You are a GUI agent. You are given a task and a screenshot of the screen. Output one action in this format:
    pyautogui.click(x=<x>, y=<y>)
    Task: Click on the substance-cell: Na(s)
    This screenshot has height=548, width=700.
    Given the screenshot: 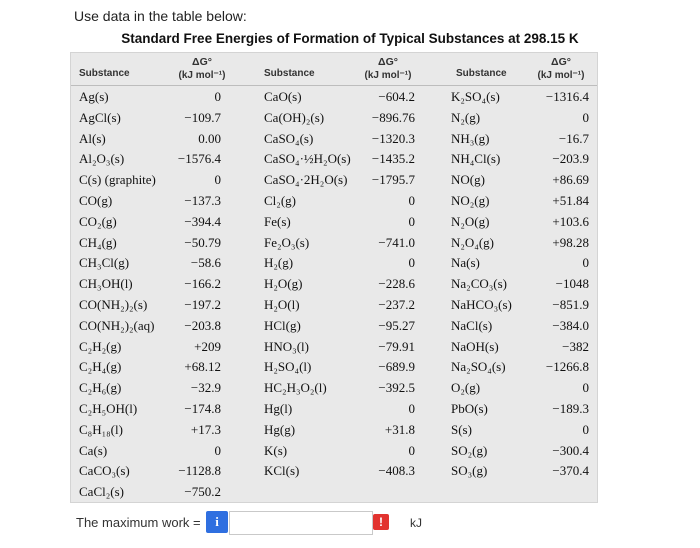 What is the action you would take?
    pyautogui.click(x=465, y=263)
    